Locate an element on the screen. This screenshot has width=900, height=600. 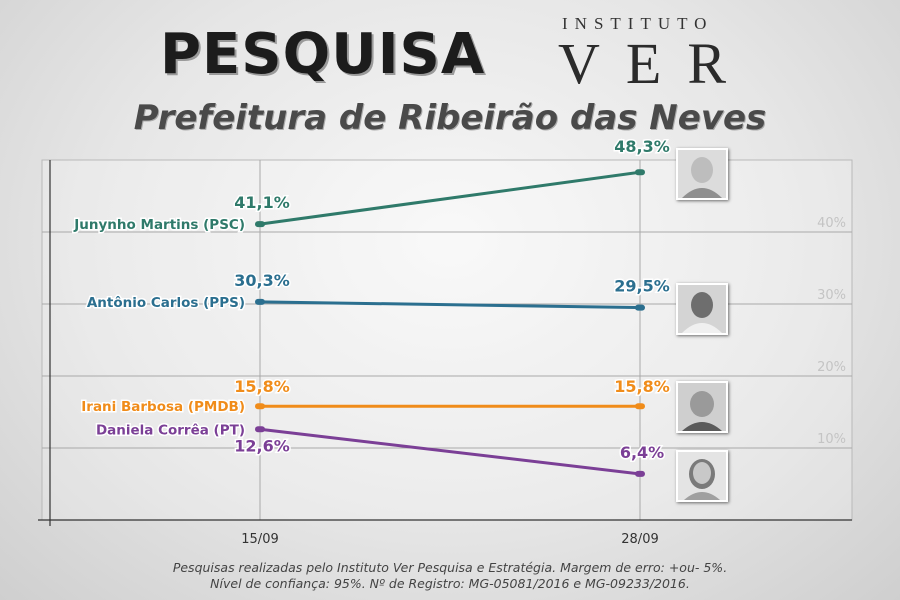
report-title: PESQUISA is located at coordinates (323, 54).